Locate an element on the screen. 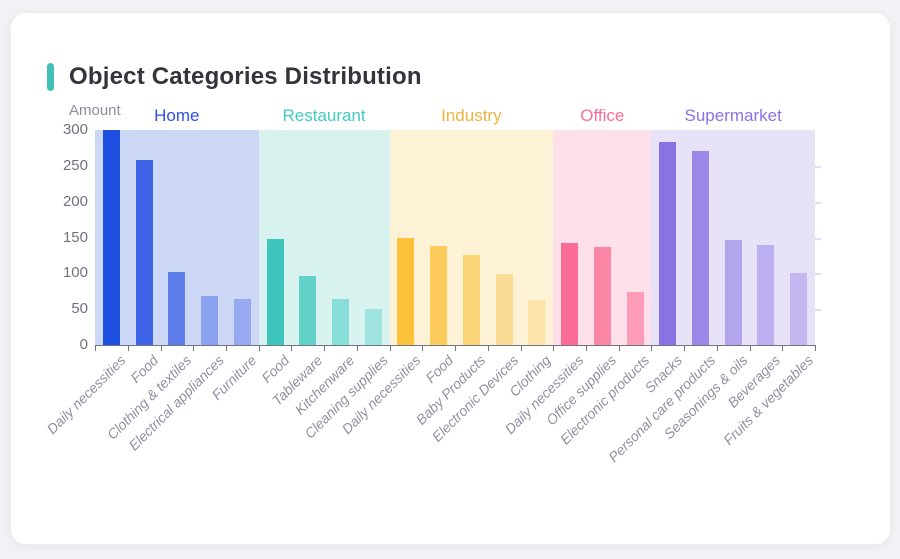  y-axis-tick-100: 100 is located at coordinates (75, 273).